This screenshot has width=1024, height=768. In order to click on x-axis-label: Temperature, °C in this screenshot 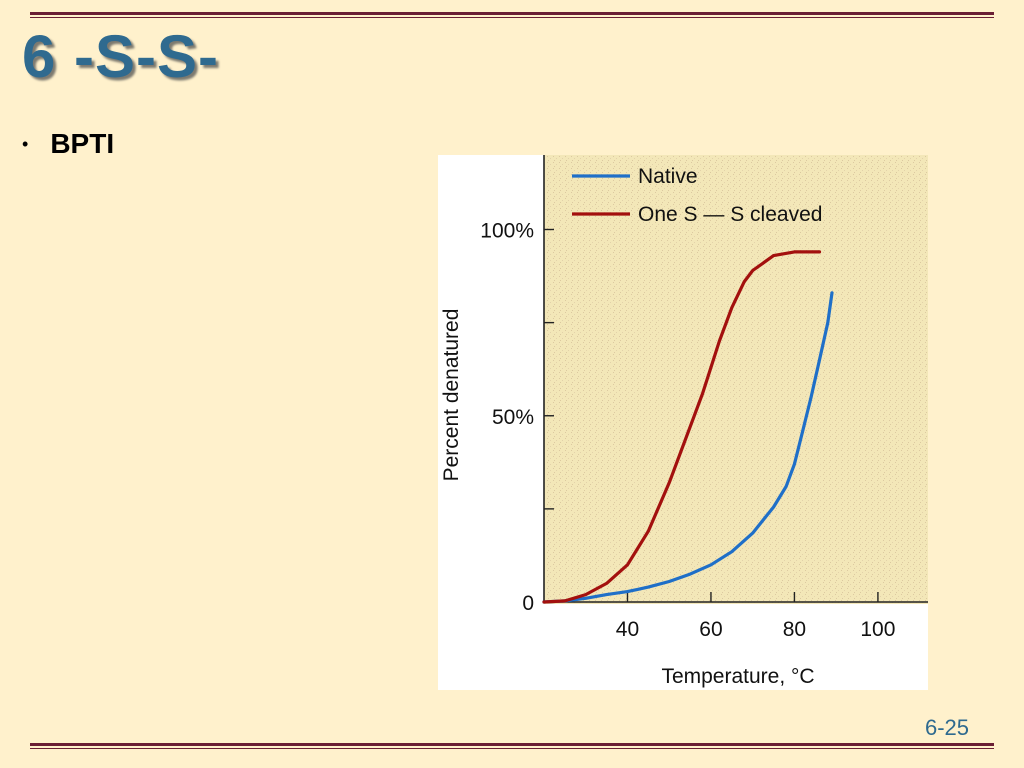, I will do `click(737, 676)`.